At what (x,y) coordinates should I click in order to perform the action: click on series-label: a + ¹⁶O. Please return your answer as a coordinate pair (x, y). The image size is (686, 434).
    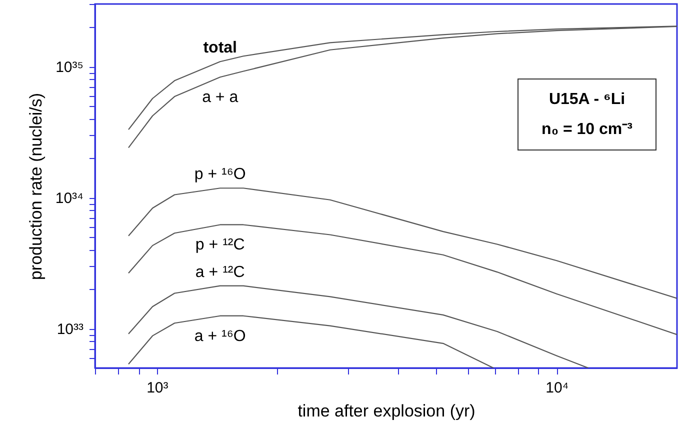
    Looking at the image, I should click on (220, 336).